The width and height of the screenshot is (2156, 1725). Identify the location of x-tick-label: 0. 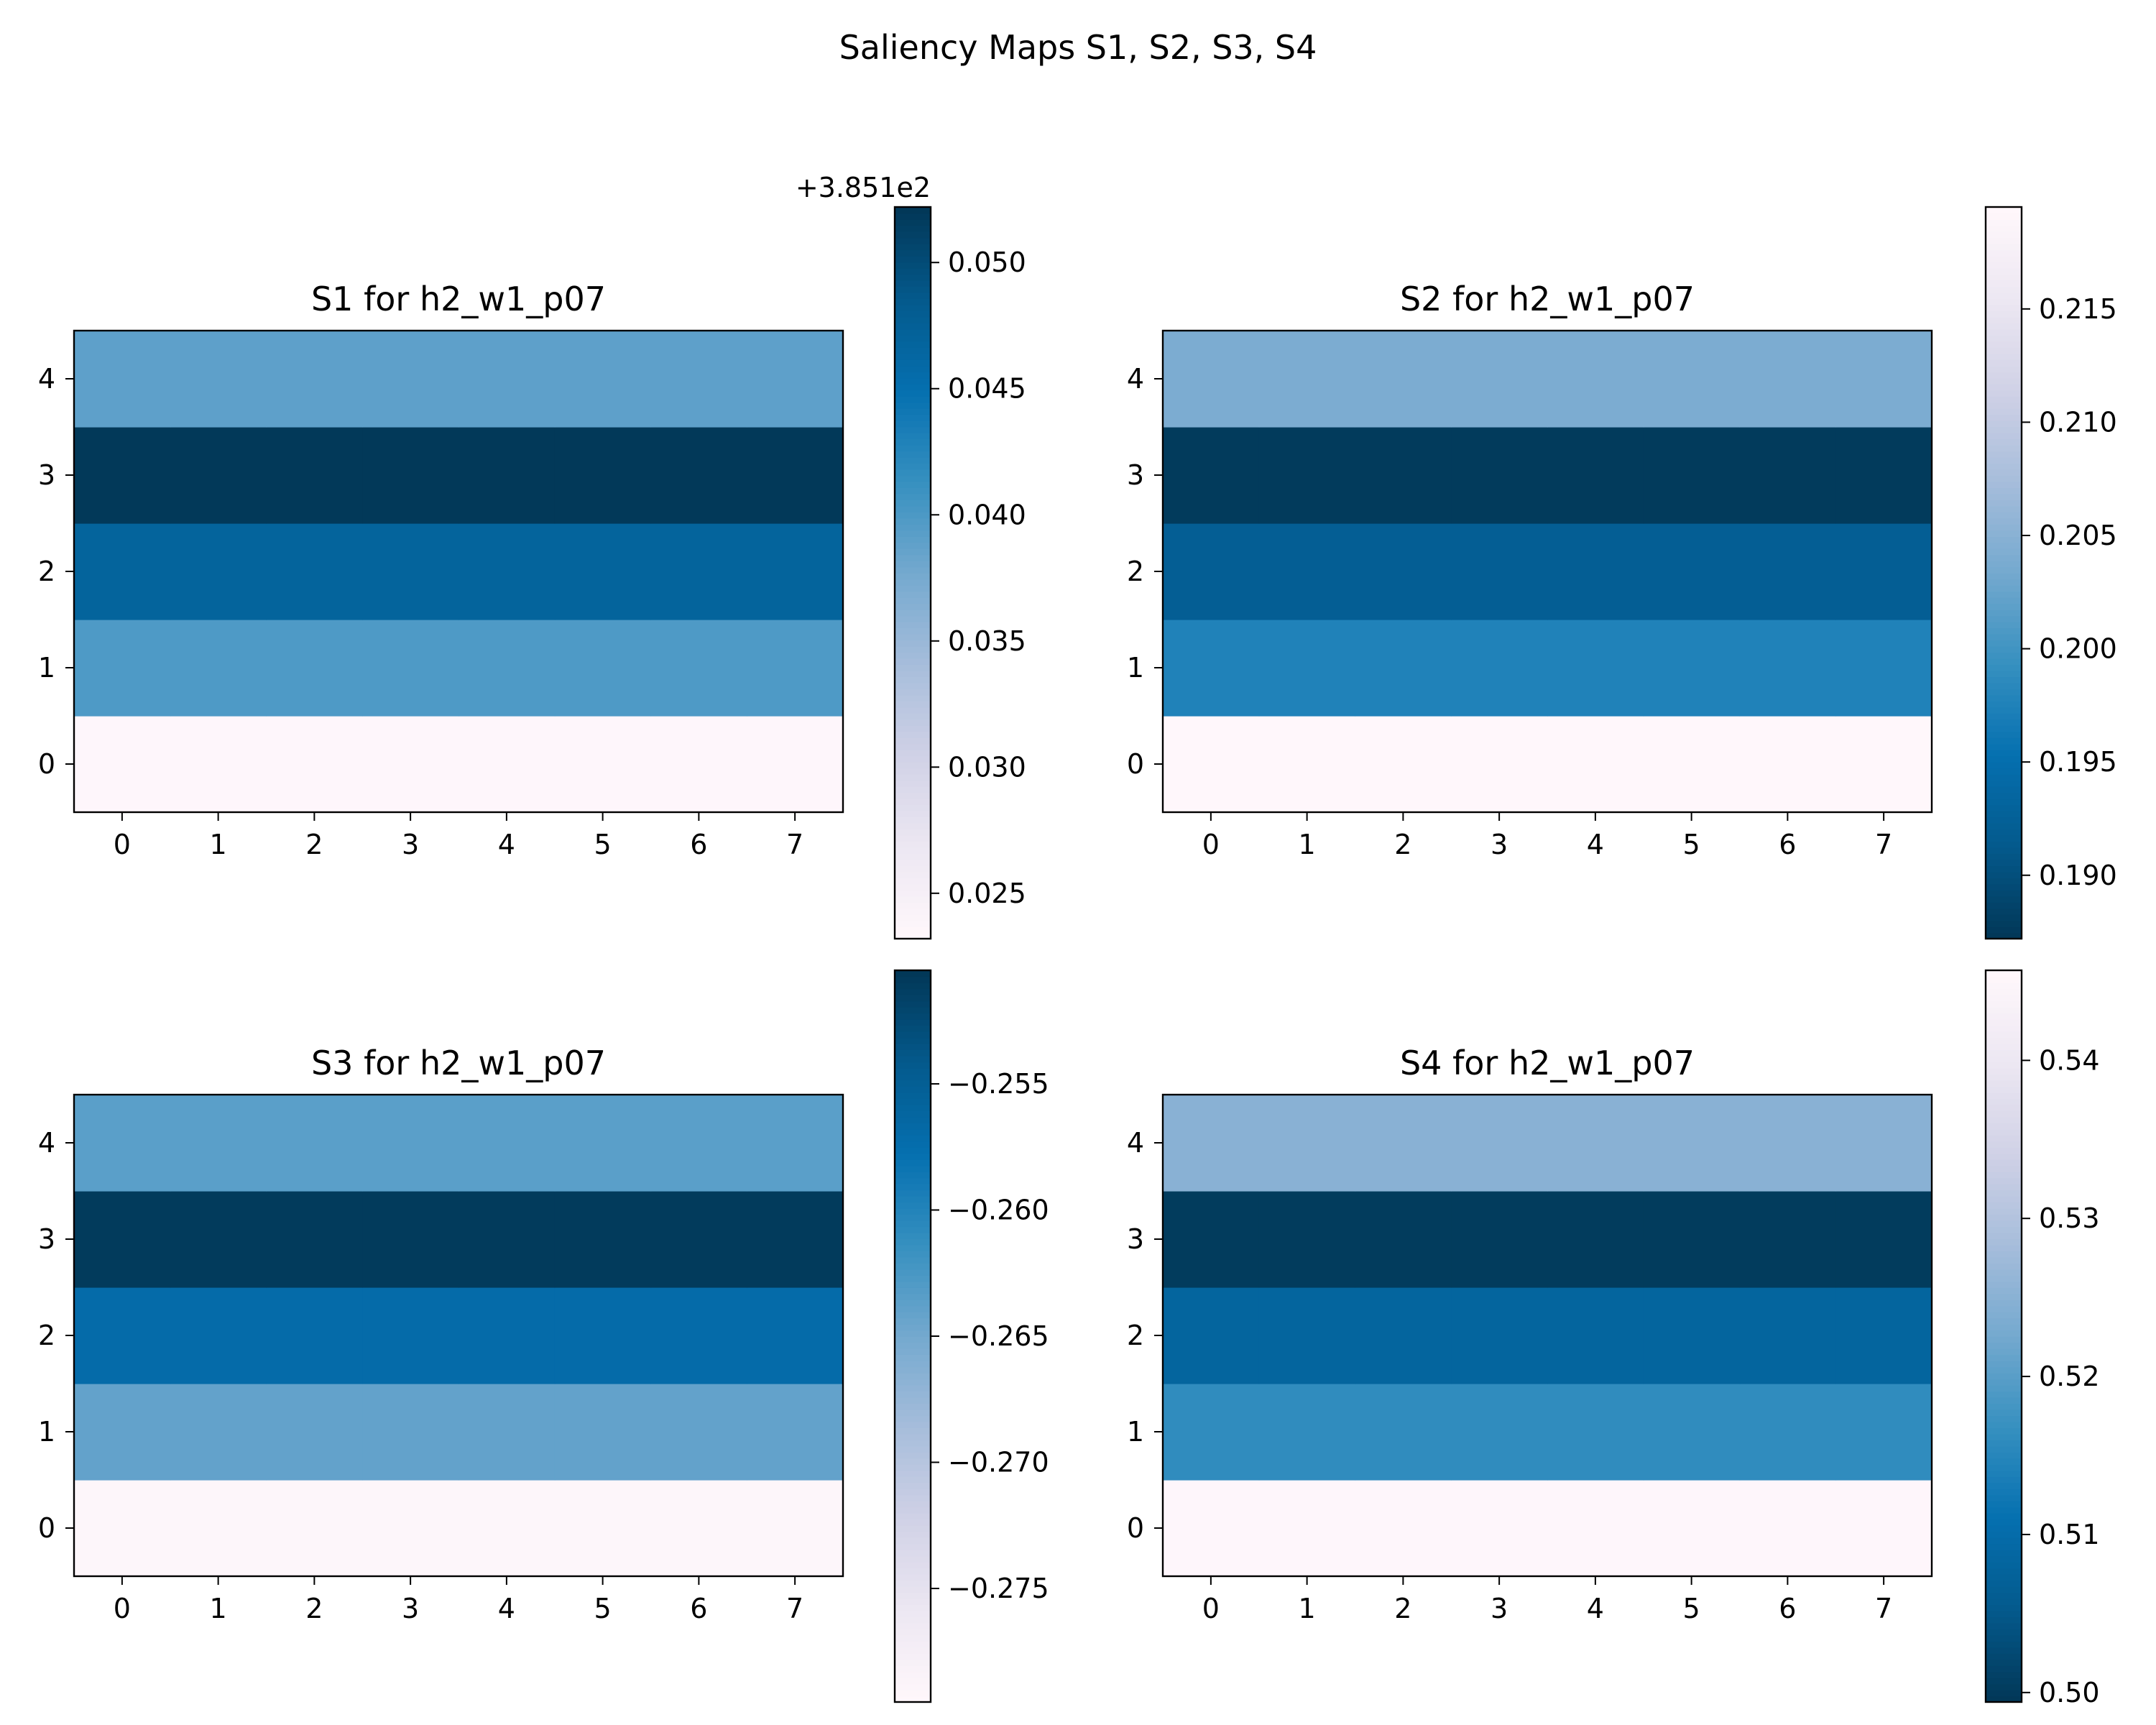
(123, 1608).